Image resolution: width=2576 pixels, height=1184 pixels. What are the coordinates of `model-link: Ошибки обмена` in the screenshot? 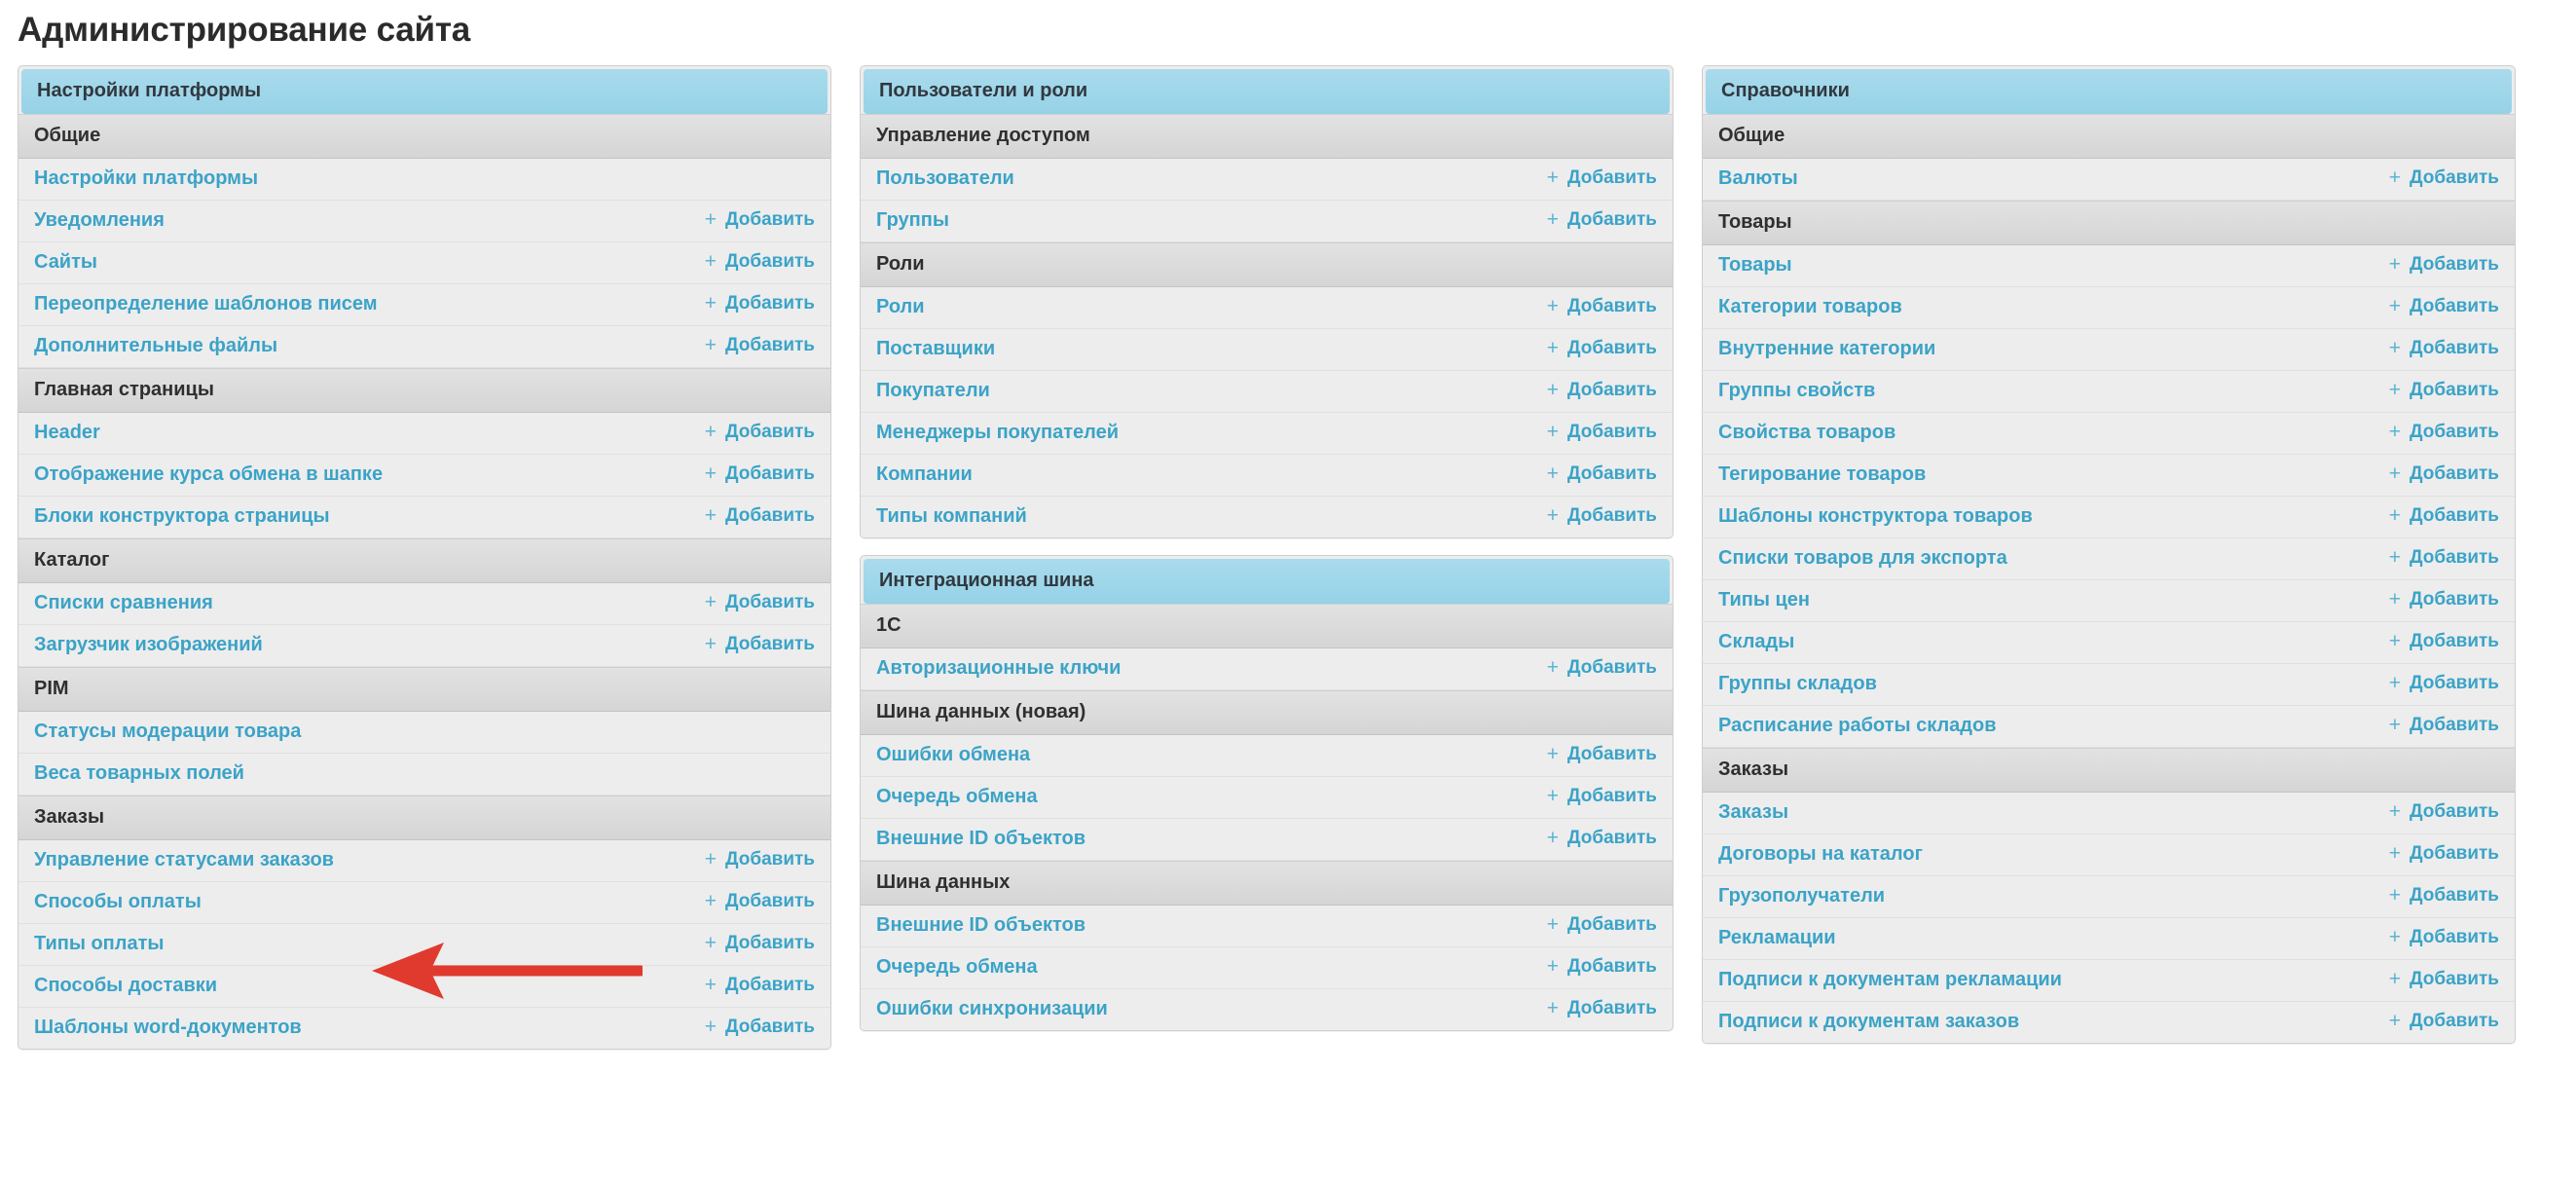 It's located at (953, 754).